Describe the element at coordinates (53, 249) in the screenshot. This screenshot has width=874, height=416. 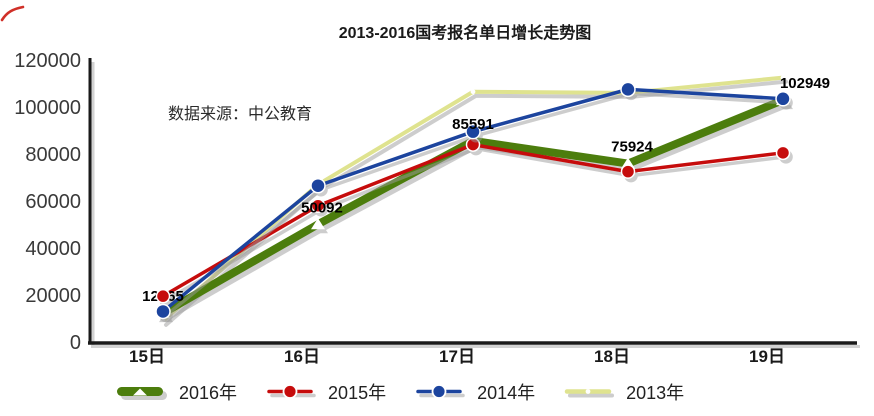
I see `svg-text: 40000` at that location.